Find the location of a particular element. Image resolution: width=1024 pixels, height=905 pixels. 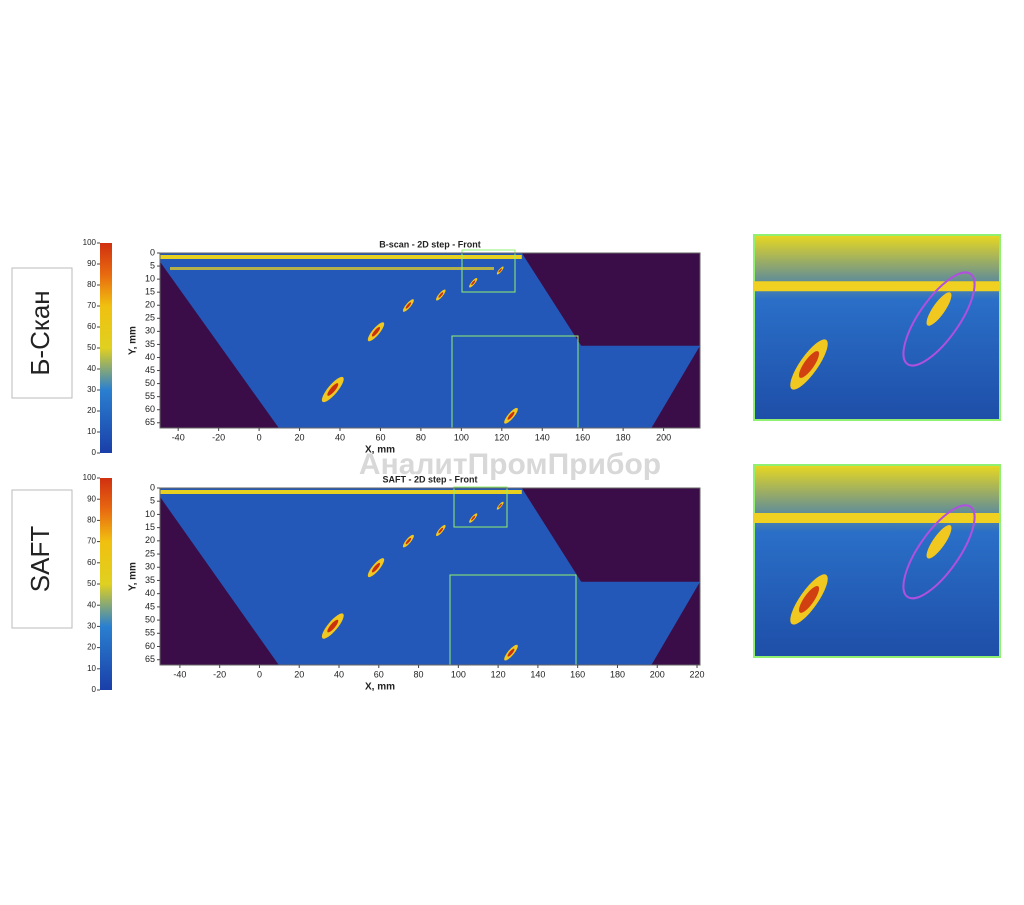

x-tick-label: 180 is located at coordinates (617, 674).